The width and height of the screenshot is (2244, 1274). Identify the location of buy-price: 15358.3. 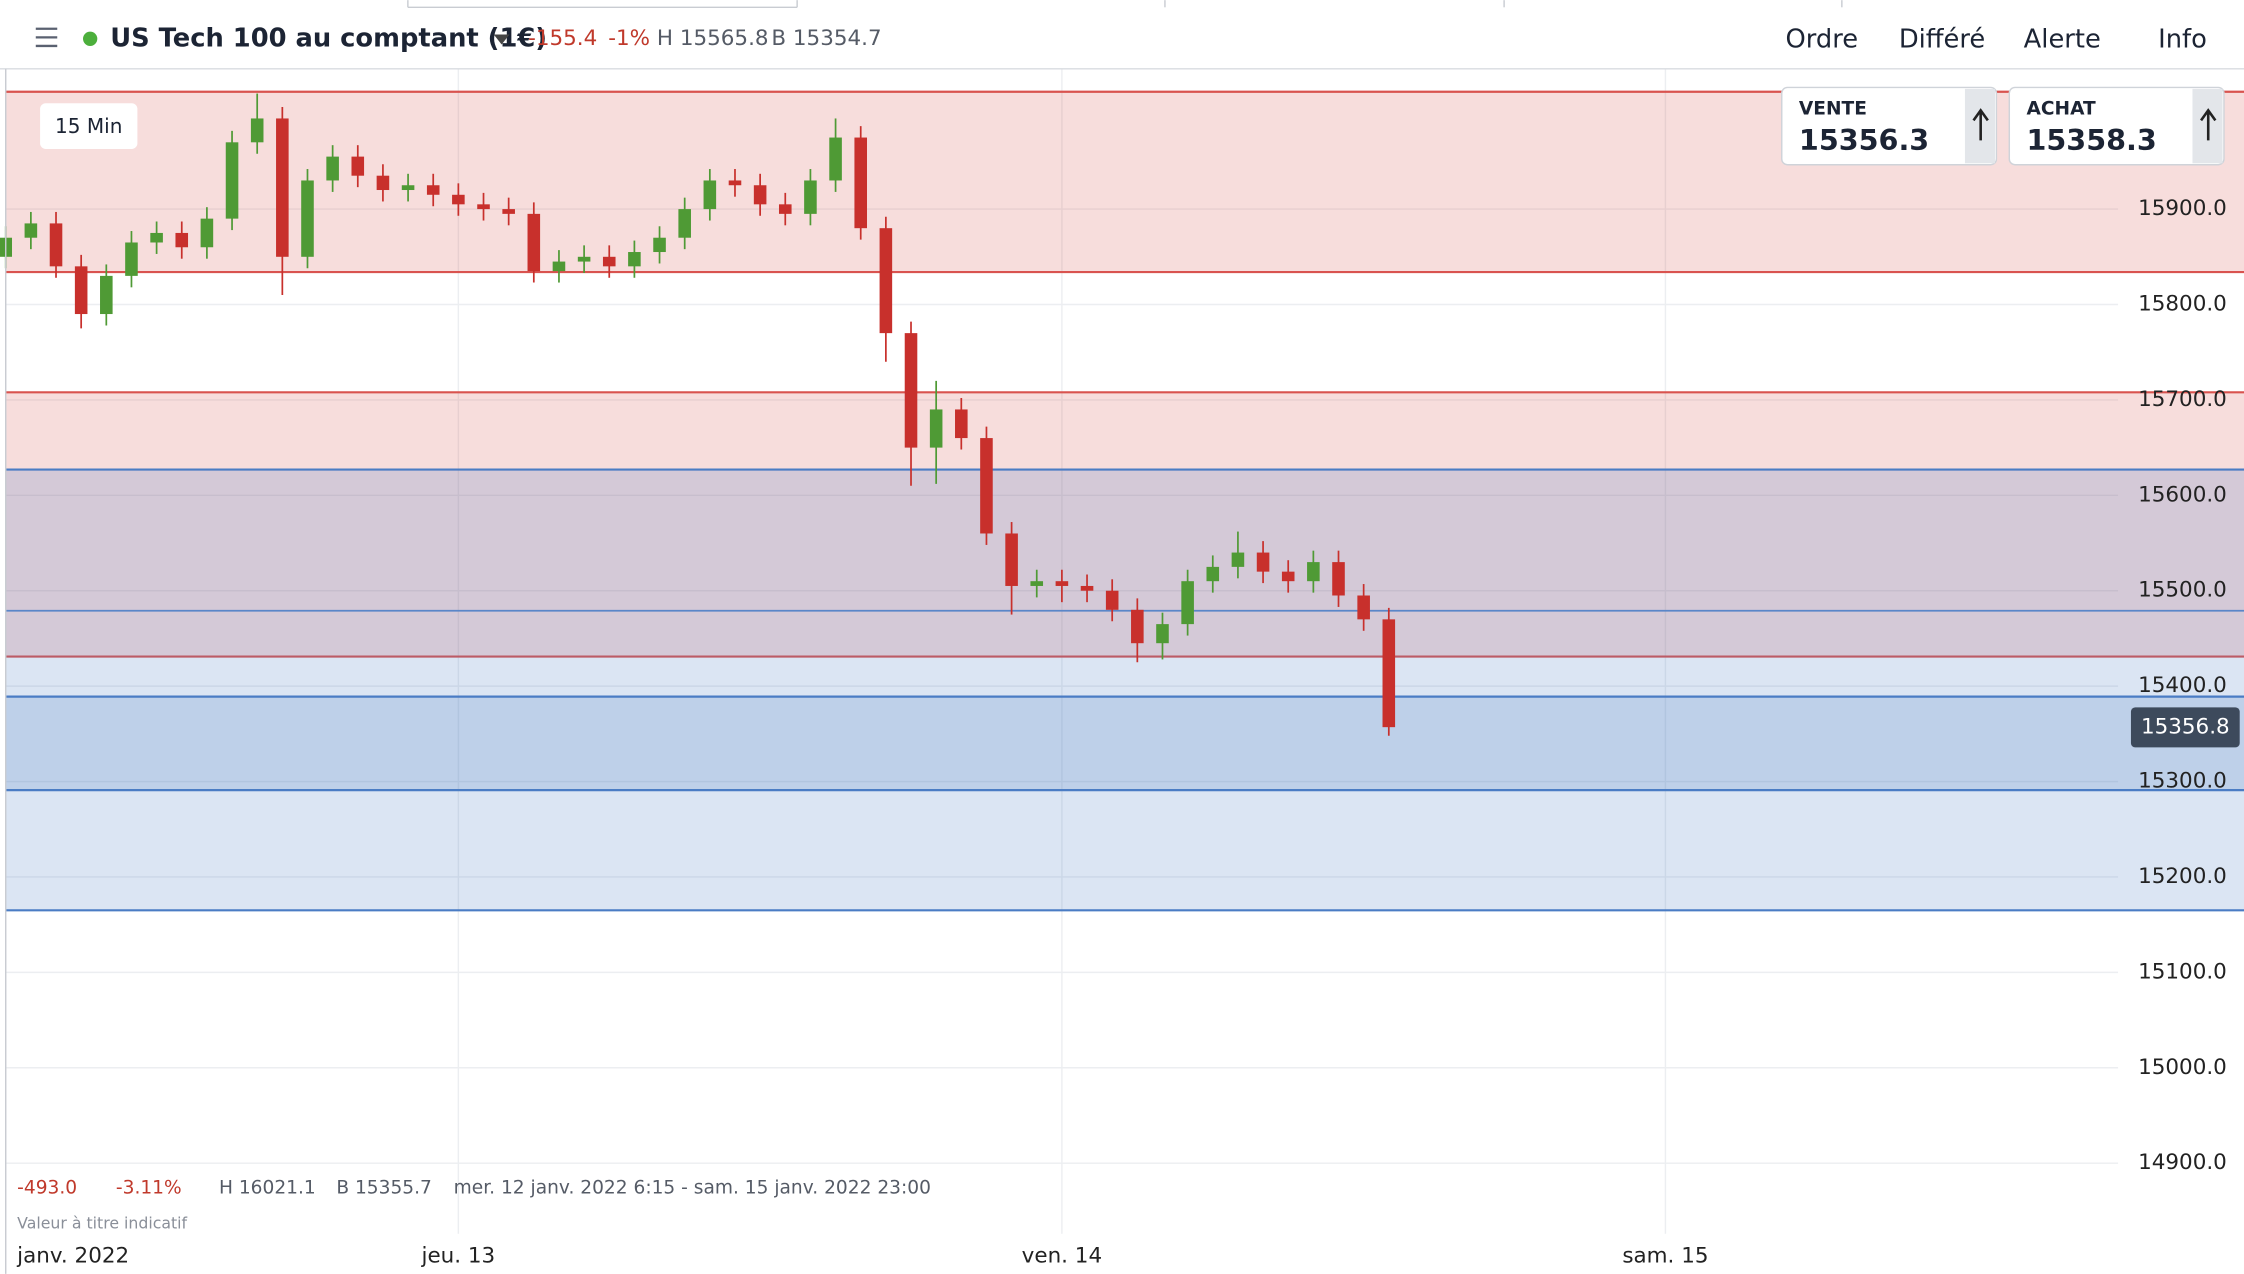
(2091, 140).